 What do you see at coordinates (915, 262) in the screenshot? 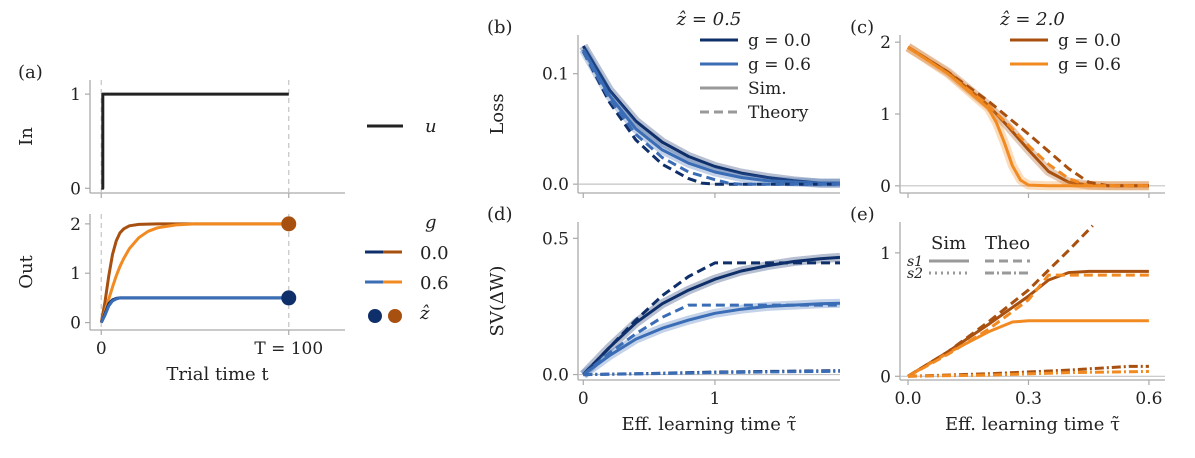
I see `legend-label: s1` at bounding box center [915, 262].